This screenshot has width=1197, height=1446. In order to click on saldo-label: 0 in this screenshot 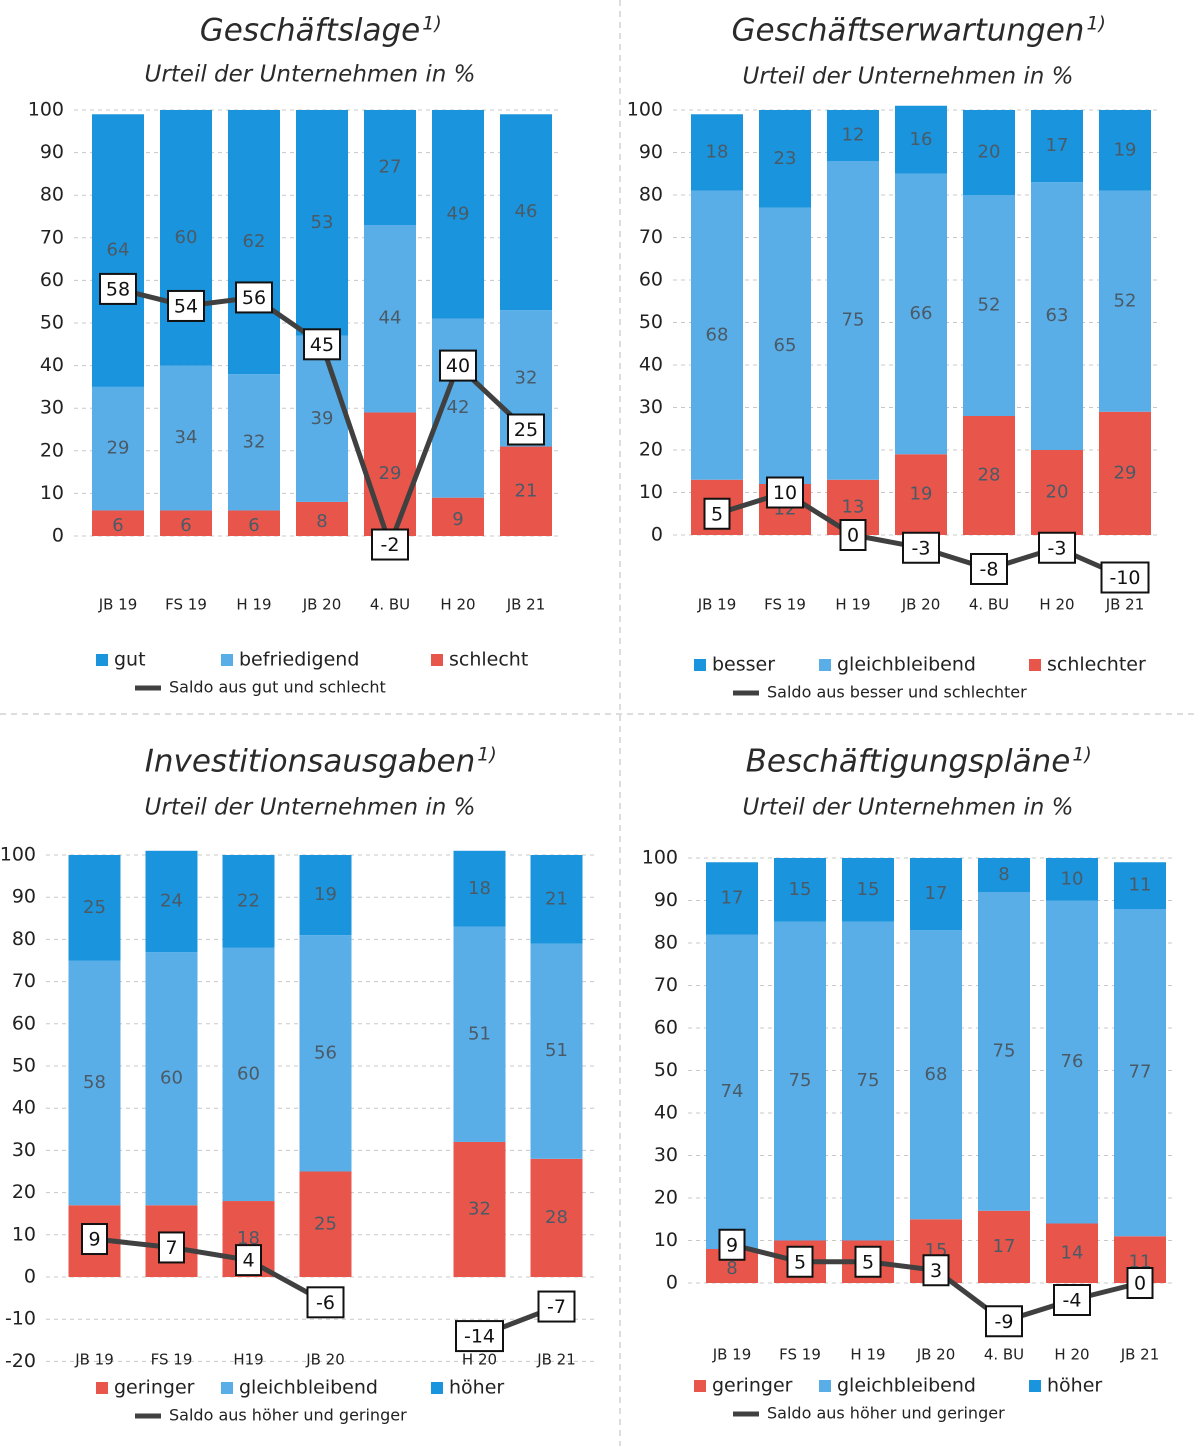, I will do `click(853, 536)`.